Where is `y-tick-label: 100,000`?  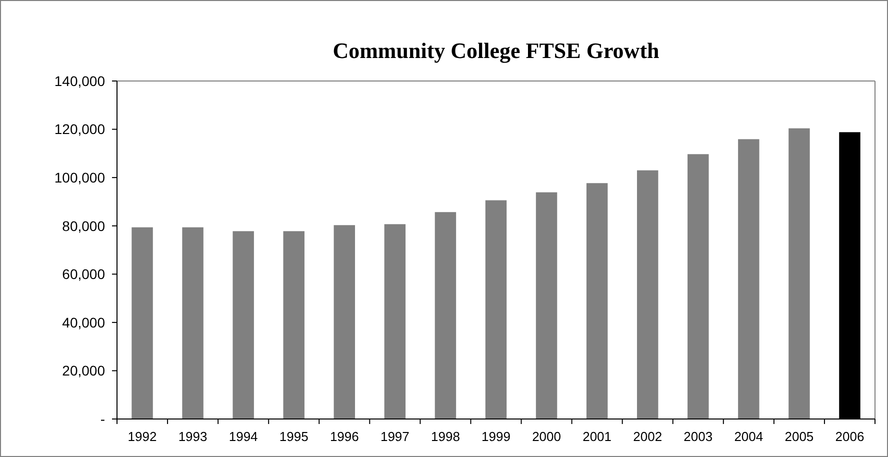 y-tick-label: 100,000 is located at coordinates (80, 177).